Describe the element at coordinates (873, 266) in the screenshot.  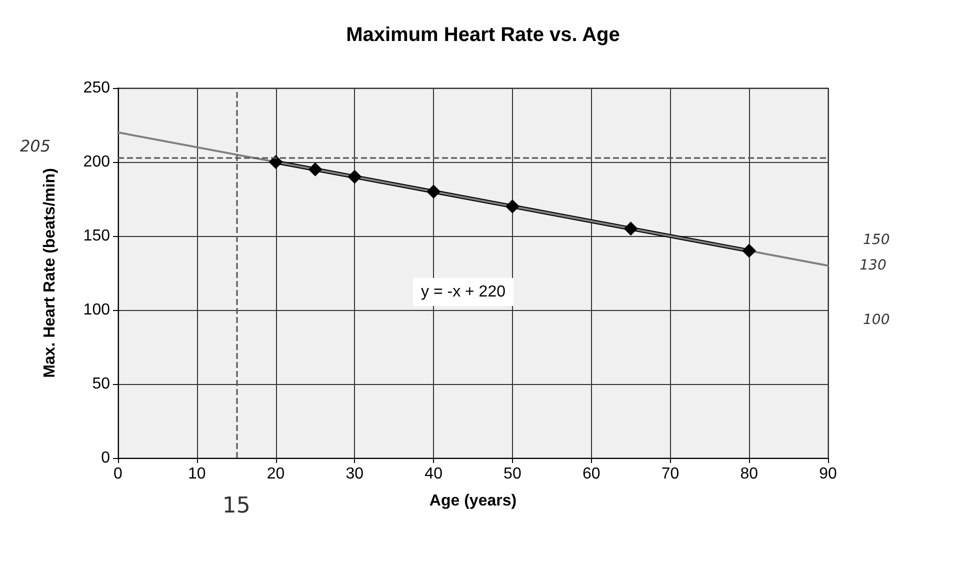
I see `annotation: 130` at that location.